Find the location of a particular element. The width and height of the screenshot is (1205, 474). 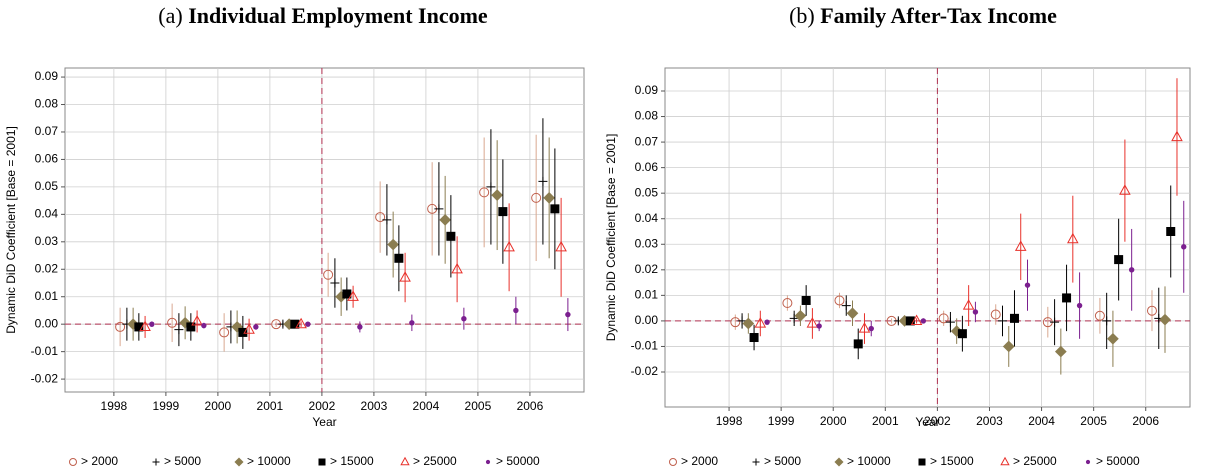

x-tick-label: 2000 is located at coordinates (833, 421).